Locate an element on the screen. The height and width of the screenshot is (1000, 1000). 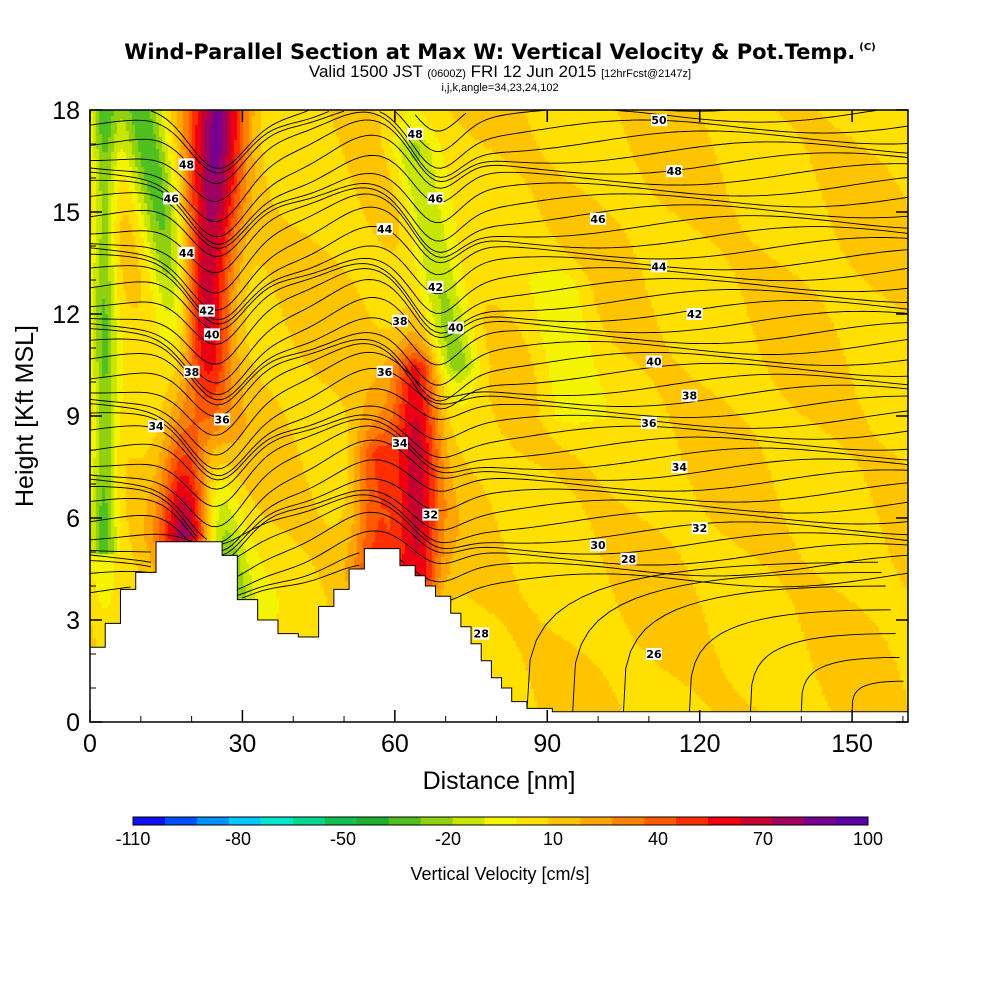
isentrope-label-text: 26 is located at coordinates (654, 654).